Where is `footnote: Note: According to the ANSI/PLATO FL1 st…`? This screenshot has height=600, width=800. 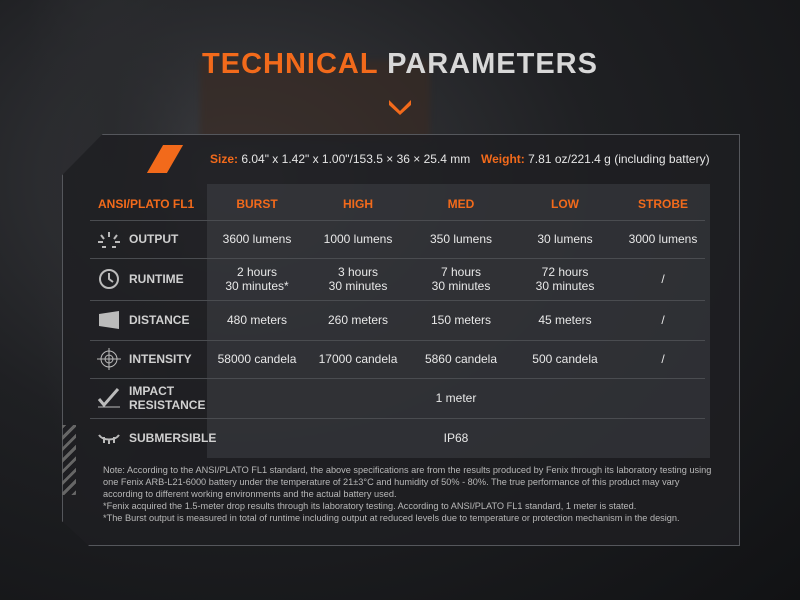
footnote: Note: According to the ANSI/PLATO FL1 st… is located at coordinates (407, 482).